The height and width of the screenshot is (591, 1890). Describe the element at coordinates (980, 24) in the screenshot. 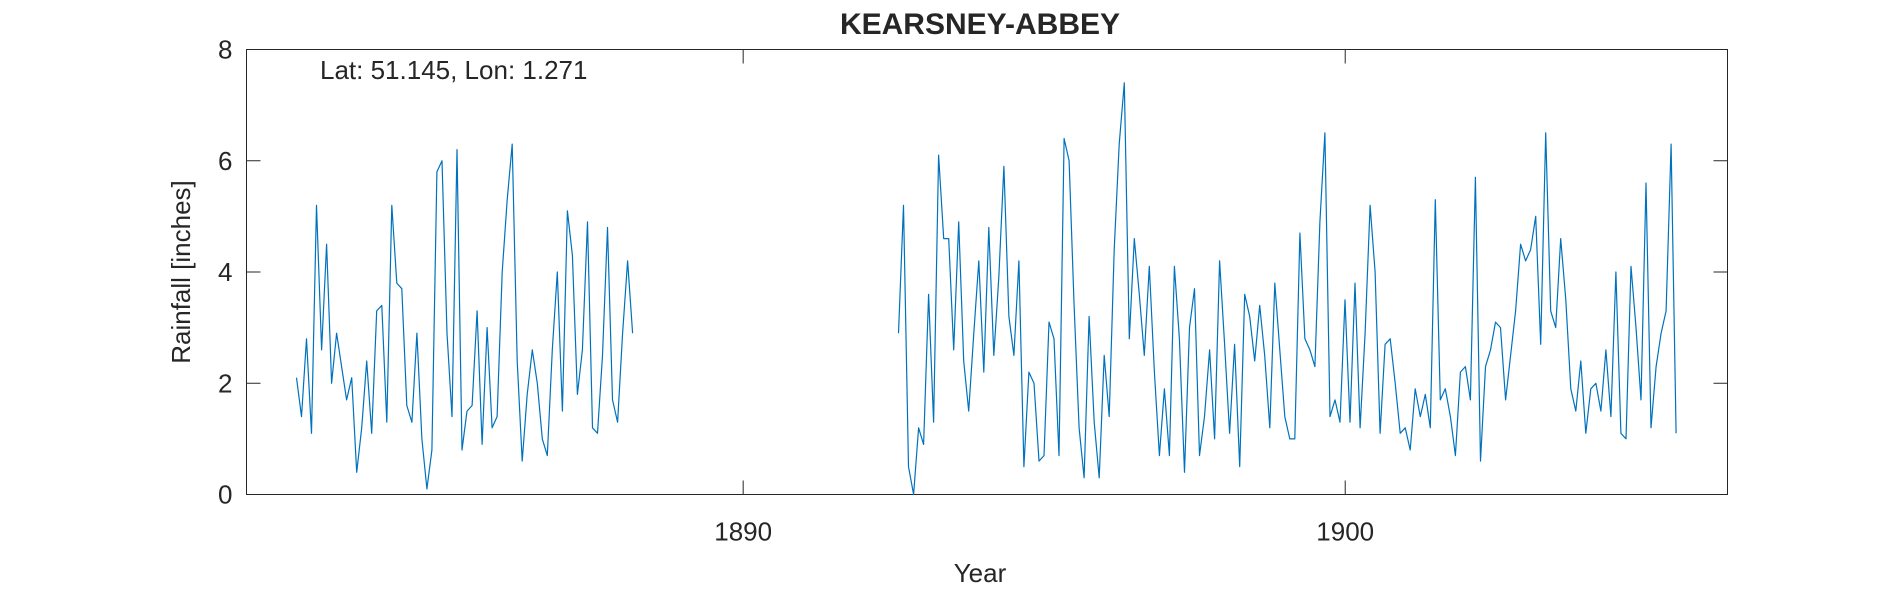

I see `chart-title: KEARSNEY-ABBEY` at that location.